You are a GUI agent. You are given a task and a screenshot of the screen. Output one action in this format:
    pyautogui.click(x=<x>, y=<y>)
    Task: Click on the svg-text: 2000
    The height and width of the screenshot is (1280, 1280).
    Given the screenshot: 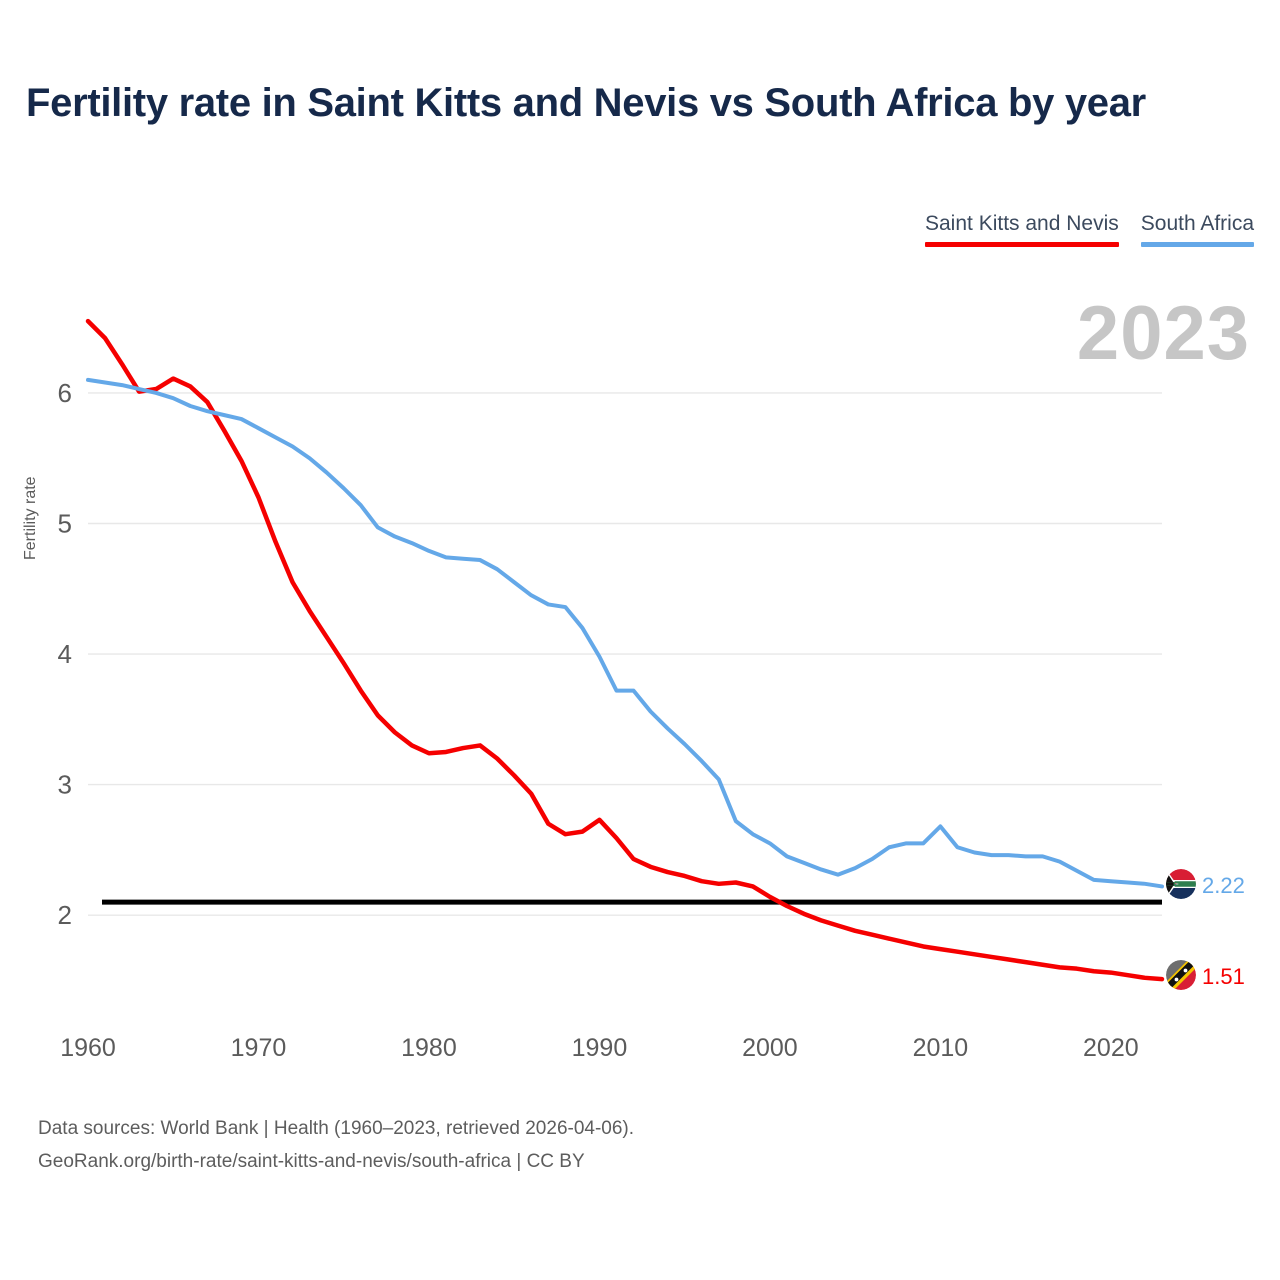 What is the action you would take?
    pyautogui.click(x=770, y=1048)
    